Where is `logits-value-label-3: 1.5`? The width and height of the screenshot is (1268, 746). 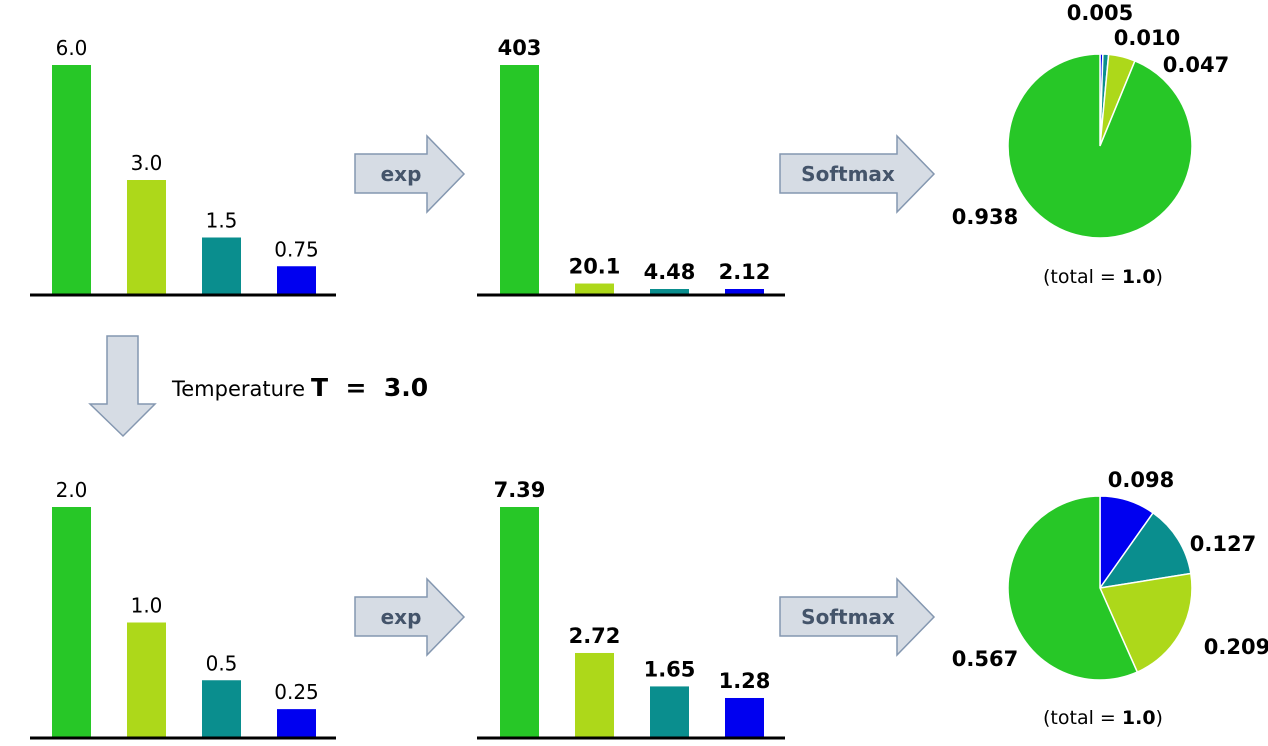 logits-value-label-3: 1.5 is located at coordinates (222, 221).